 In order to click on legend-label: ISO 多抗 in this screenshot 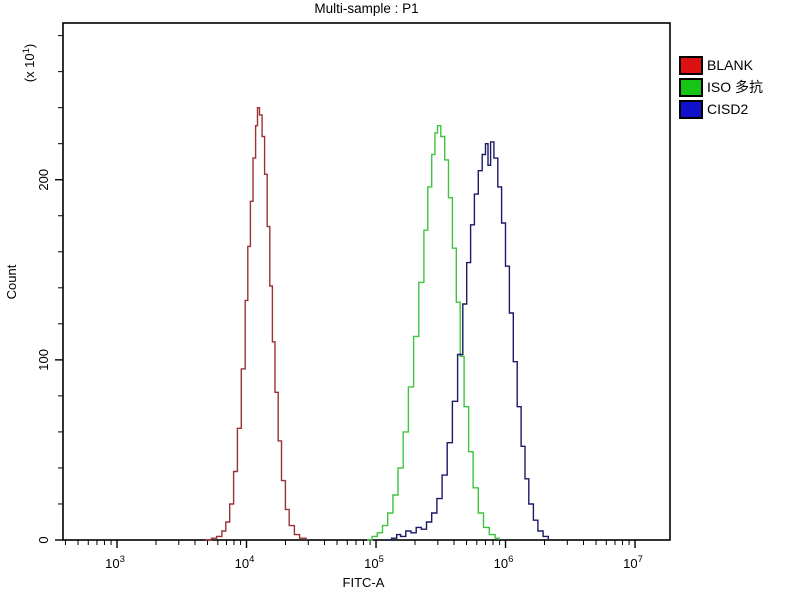, I will do `click(735, 87)`.